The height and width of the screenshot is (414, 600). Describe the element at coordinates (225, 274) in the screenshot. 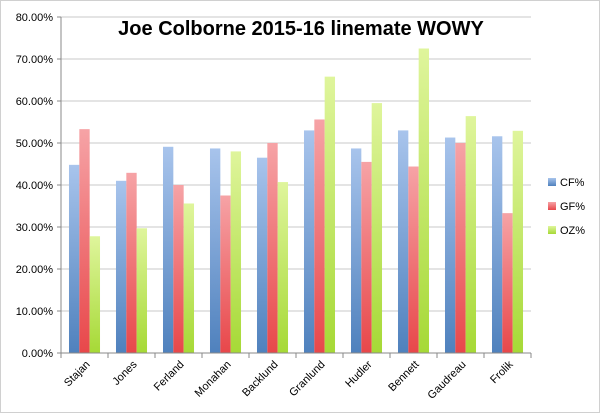

I see `bar-gf-monahan` at that location.